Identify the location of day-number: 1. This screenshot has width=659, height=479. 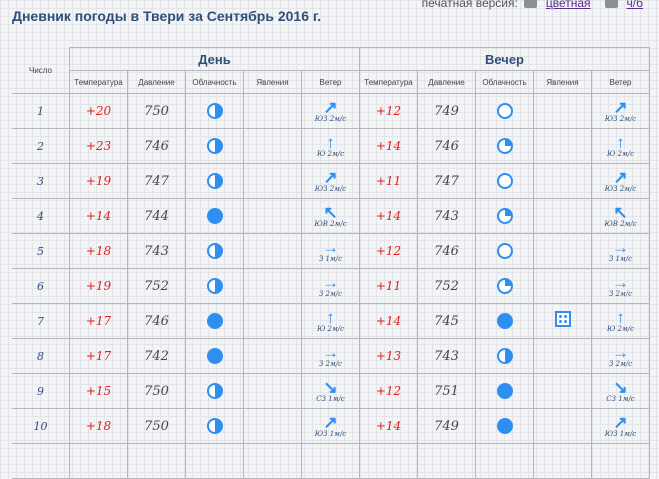
(41, 111).